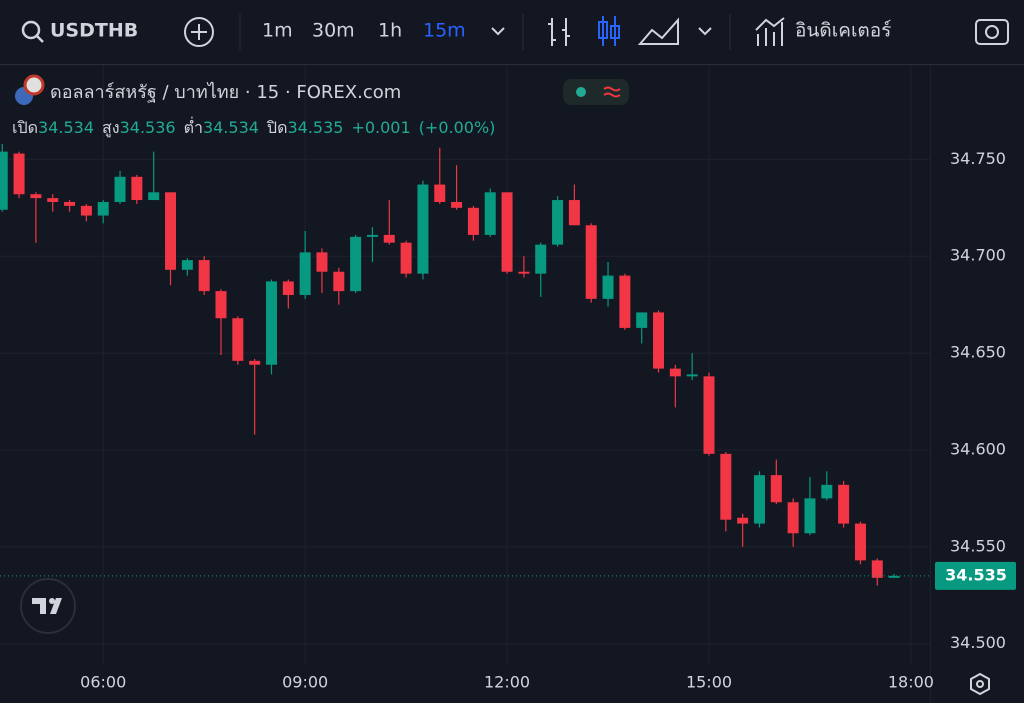  Describe the element at coordinates (277, 127) in the screenshot. I see `close-label: ปิด` at that location.